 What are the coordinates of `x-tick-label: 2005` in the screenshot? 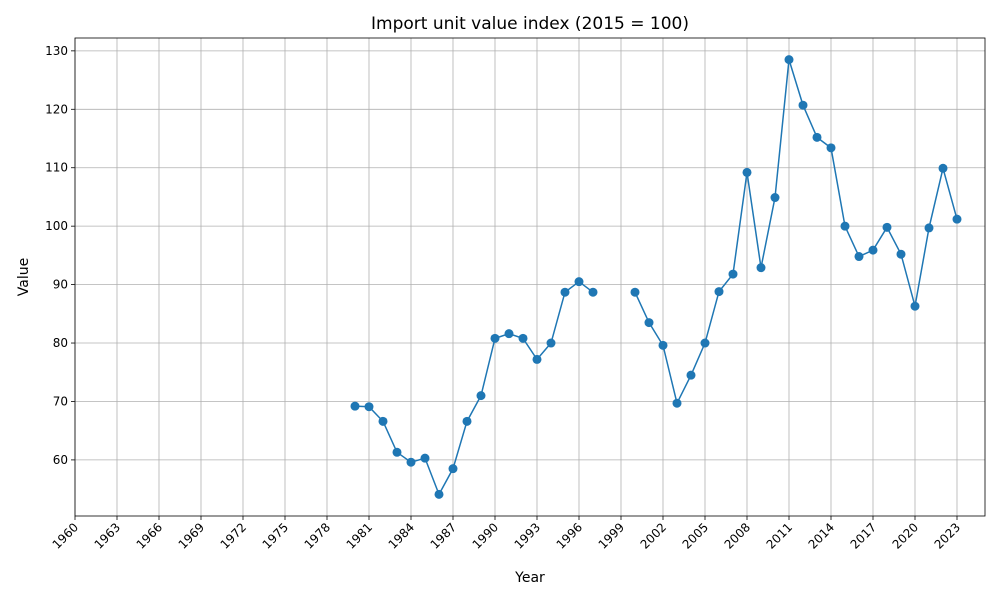 It's located at (695, 535).